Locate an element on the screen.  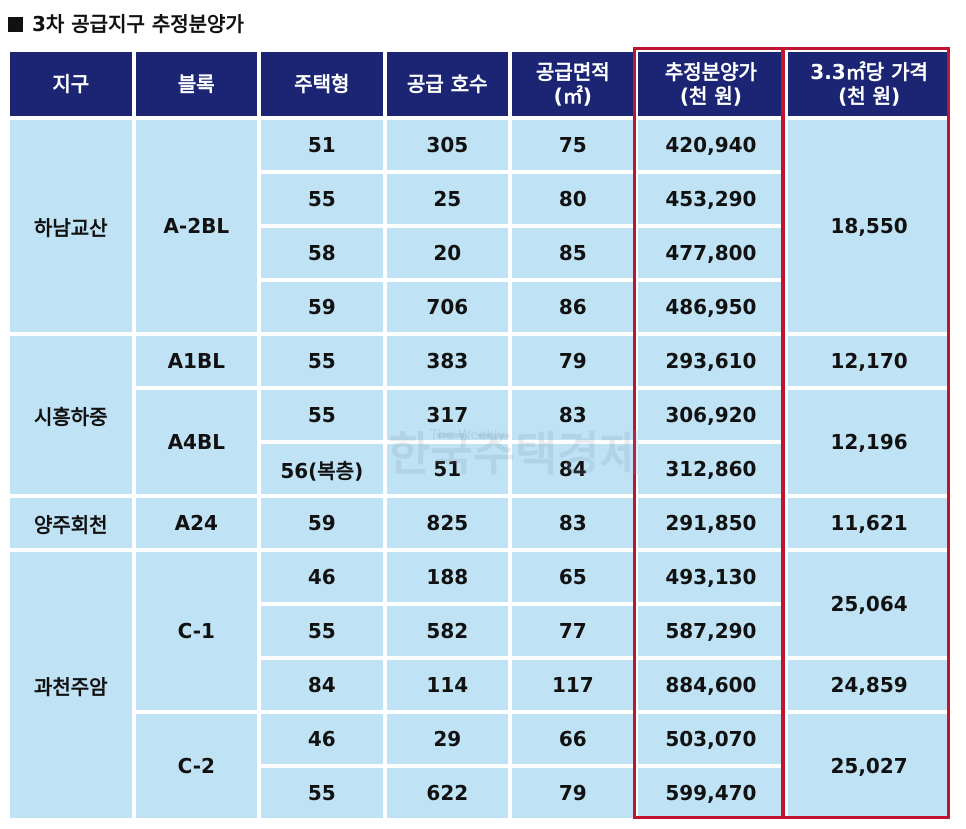
estimated-price-cell: 884,600 is located at coordinates (711, 685).